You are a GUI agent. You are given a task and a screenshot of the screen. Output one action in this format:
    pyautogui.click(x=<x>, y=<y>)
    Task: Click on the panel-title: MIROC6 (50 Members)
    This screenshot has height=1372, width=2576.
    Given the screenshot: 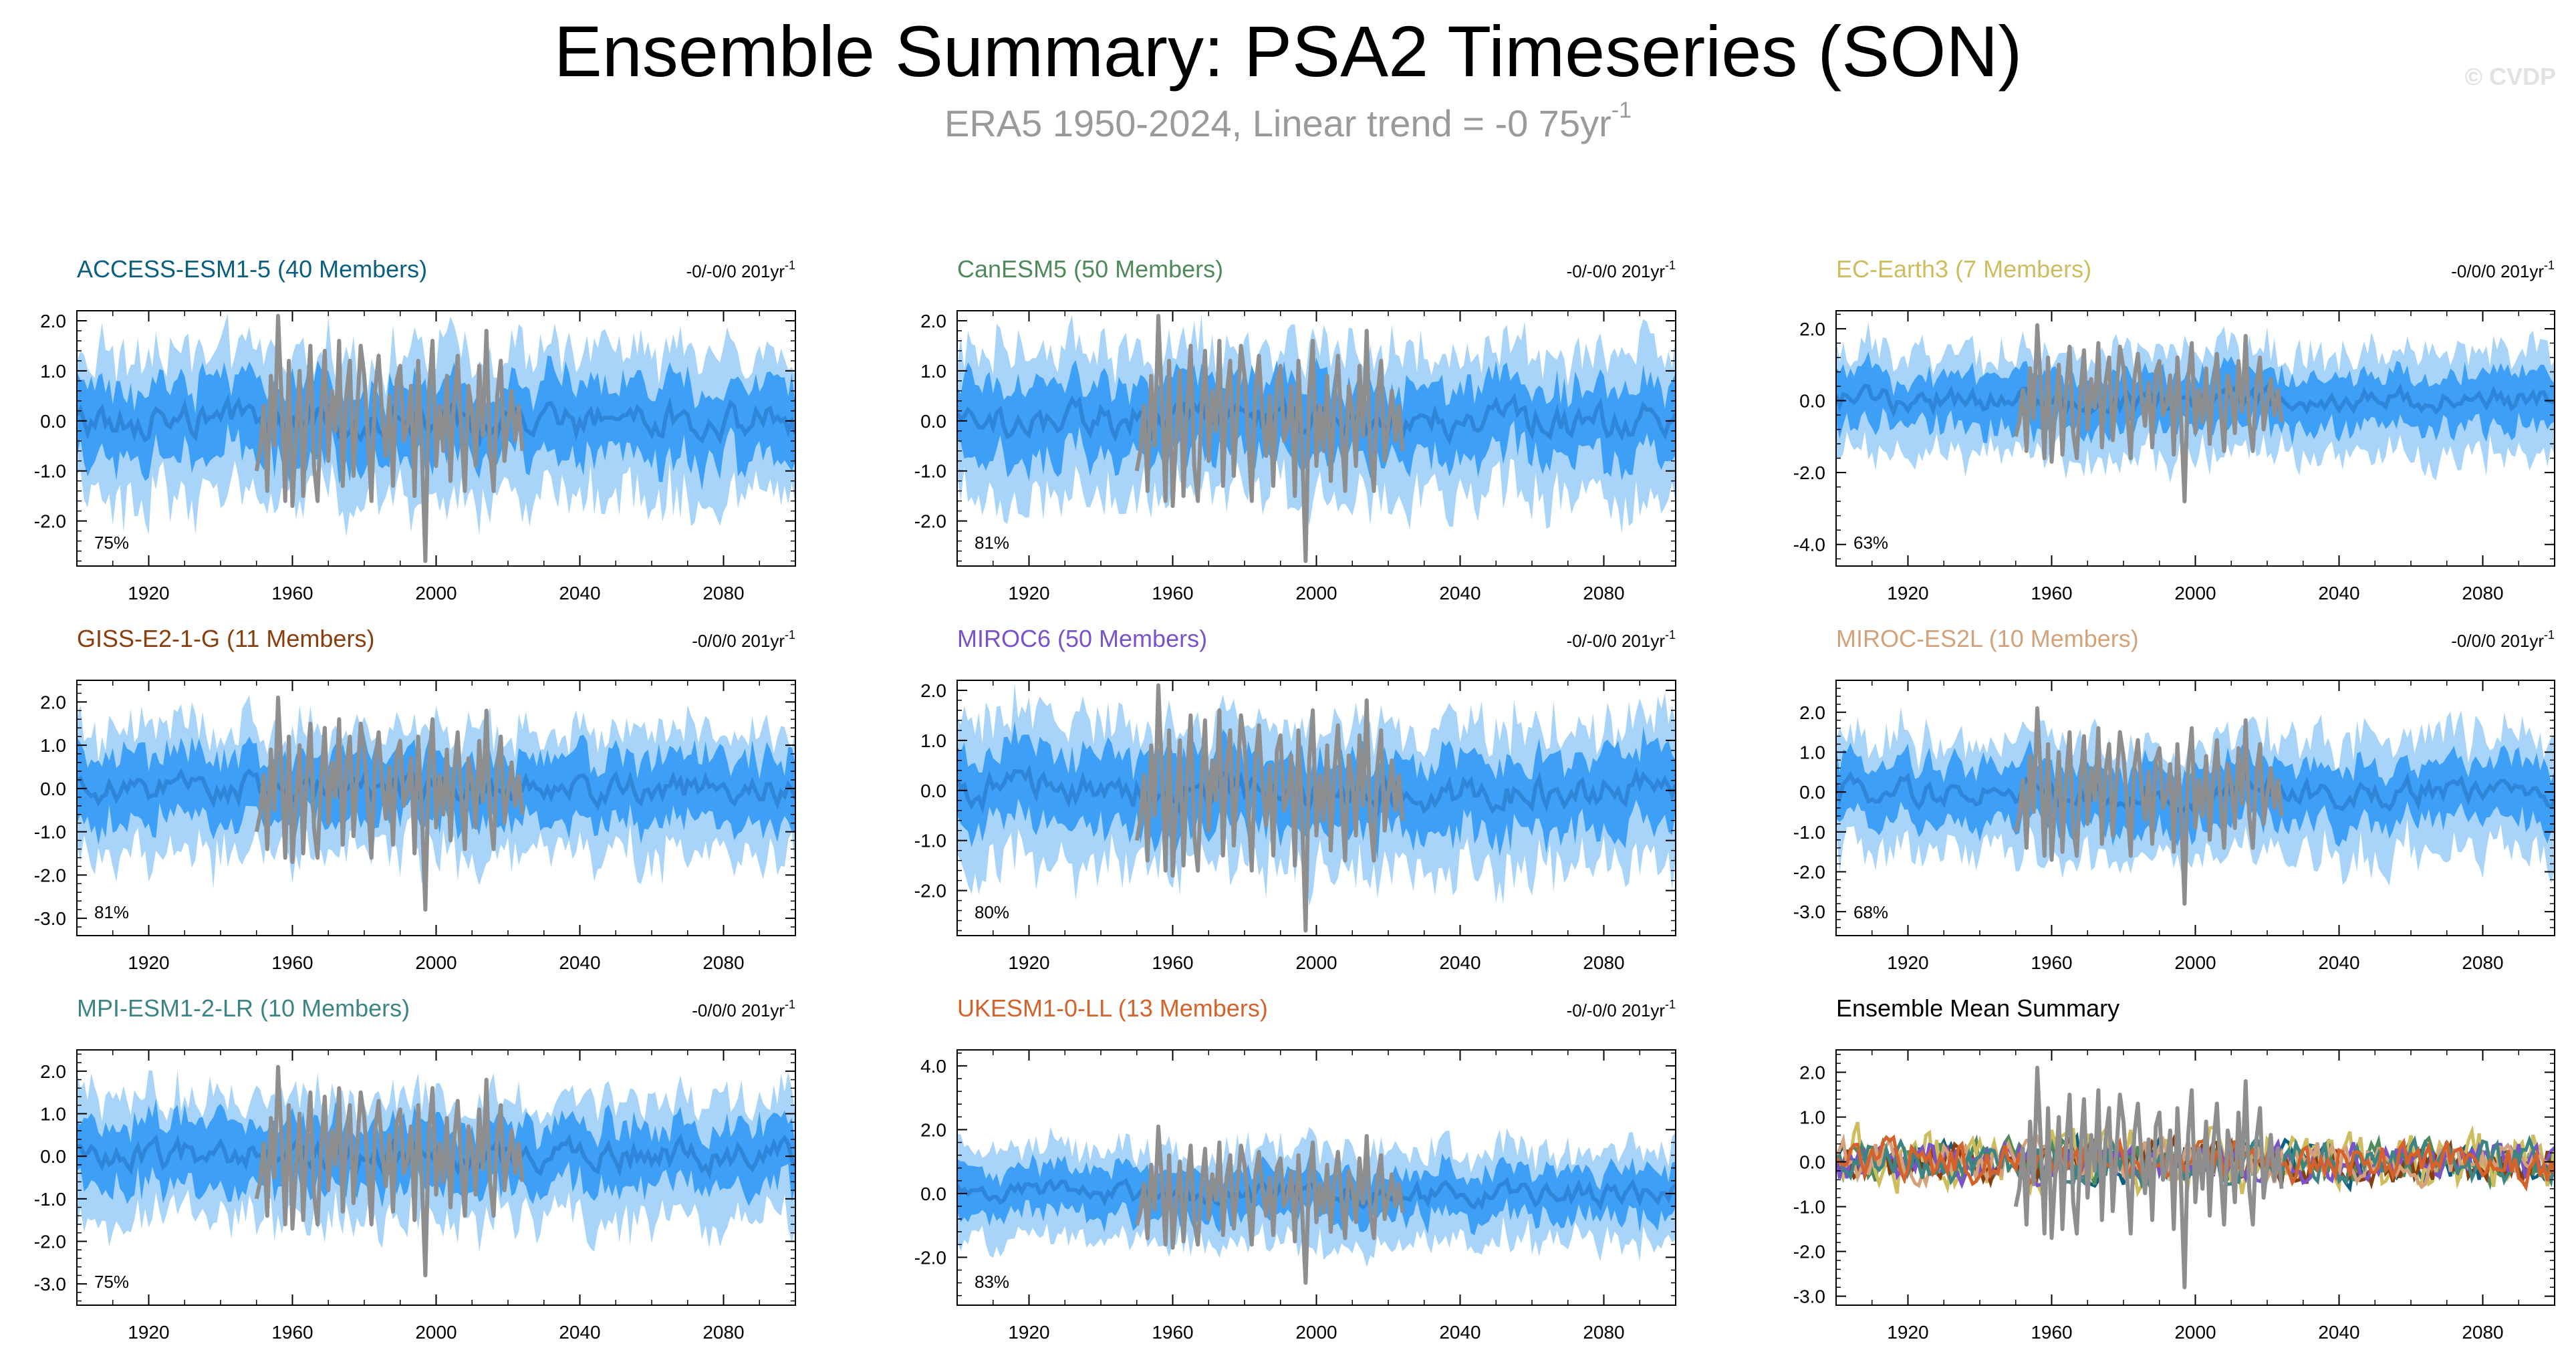 What is the action you would take?
    pyautogui.click(x=1082, y=638)
    